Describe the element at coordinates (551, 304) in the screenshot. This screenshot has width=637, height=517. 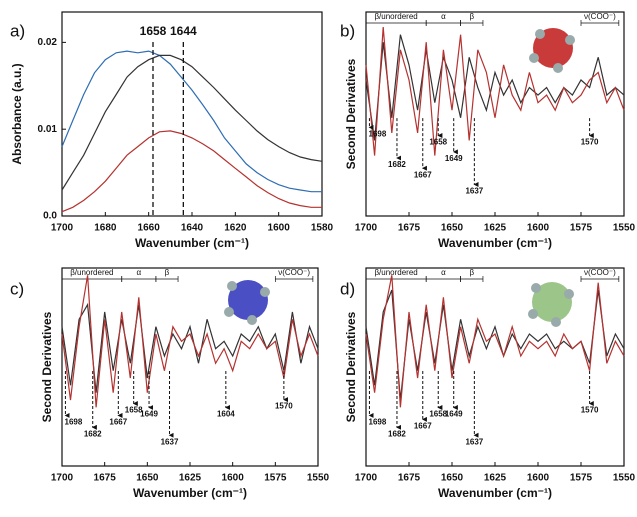
I see `icon-green` at that location.